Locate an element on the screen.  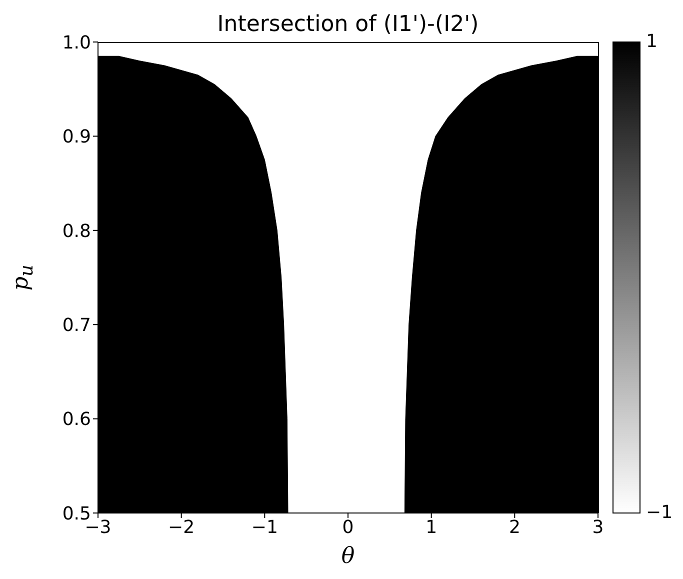
y-tick-label: 0.9 is located at coordinates (76, 137).